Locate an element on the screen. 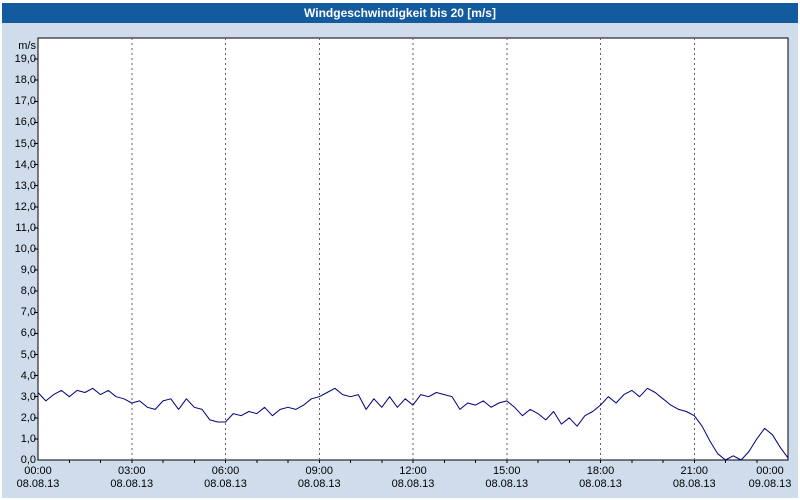 The width and height of the screenshot is (800, 500). y-axis-tick-label: 18,0 is located at coordinates (25, 80).